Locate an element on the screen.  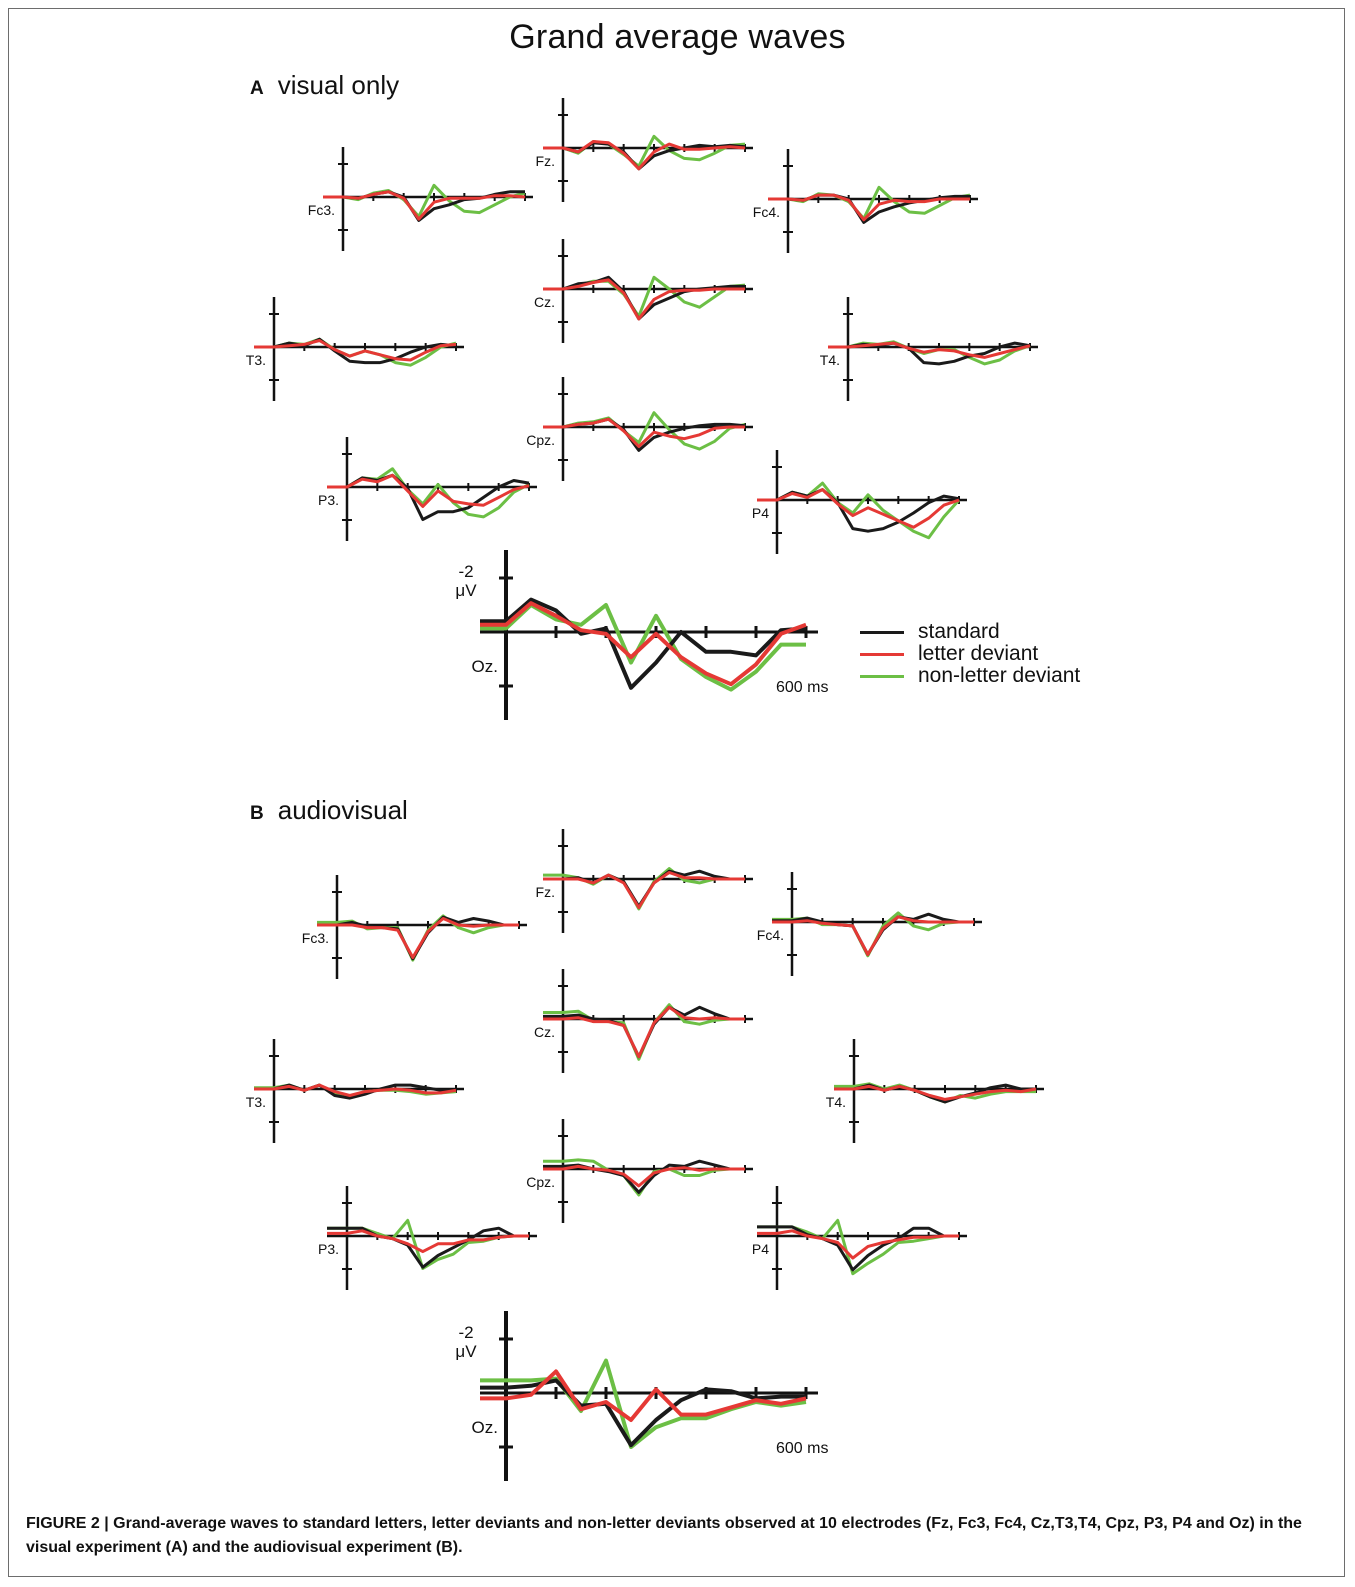
amp-unit-label-a-oz: μV is located at coordinates (466, 590).